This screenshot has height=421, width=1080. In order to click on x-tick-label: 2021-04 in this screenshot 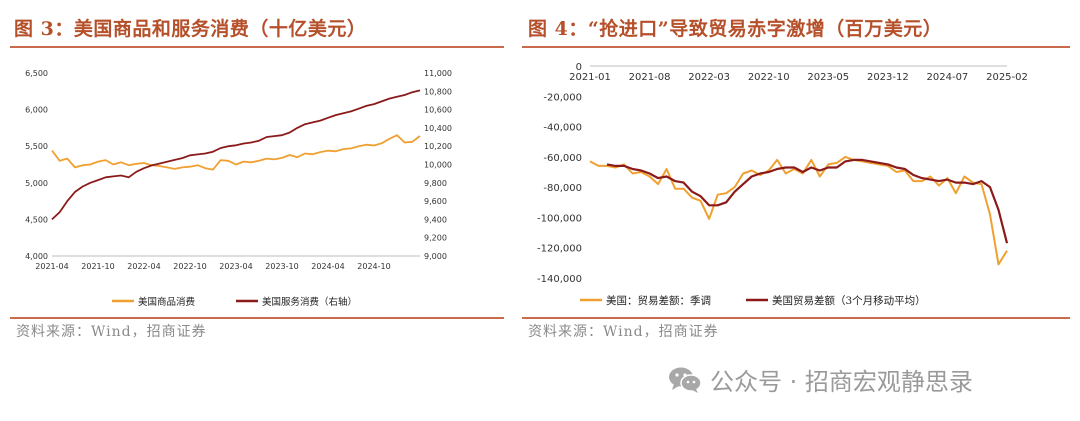, I will do `click(51, 266)`.